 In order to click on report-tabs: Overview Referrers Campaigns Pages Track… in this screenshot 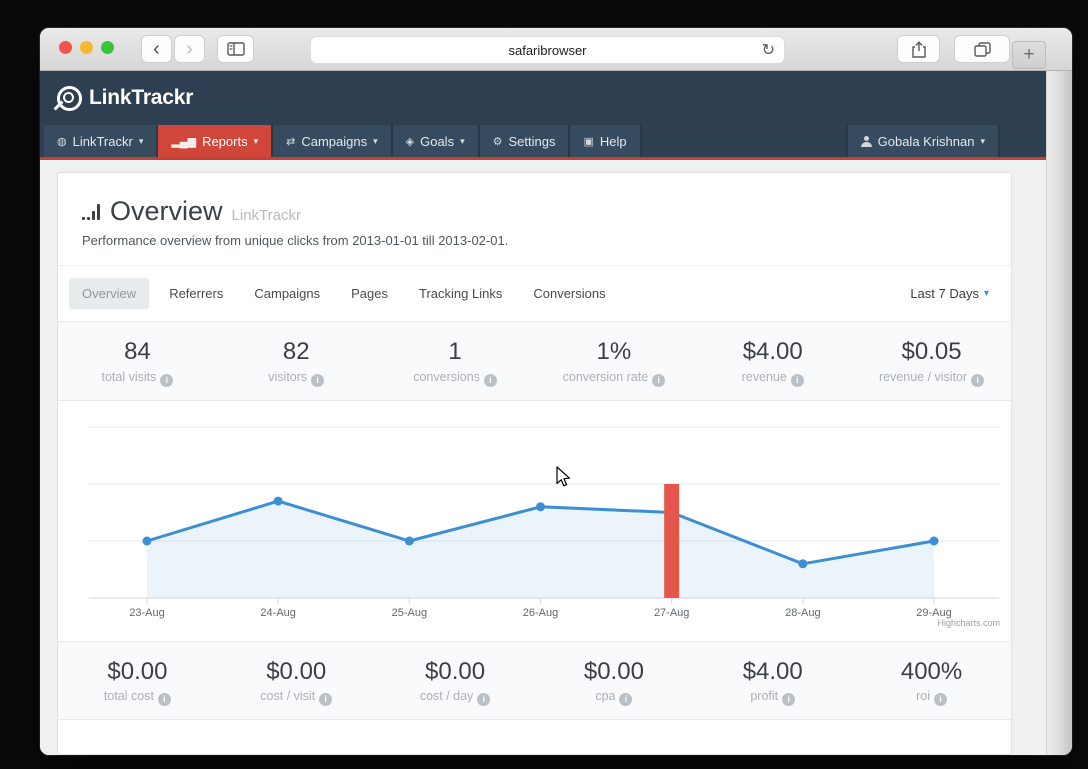, I will do `click(534, 293)`.